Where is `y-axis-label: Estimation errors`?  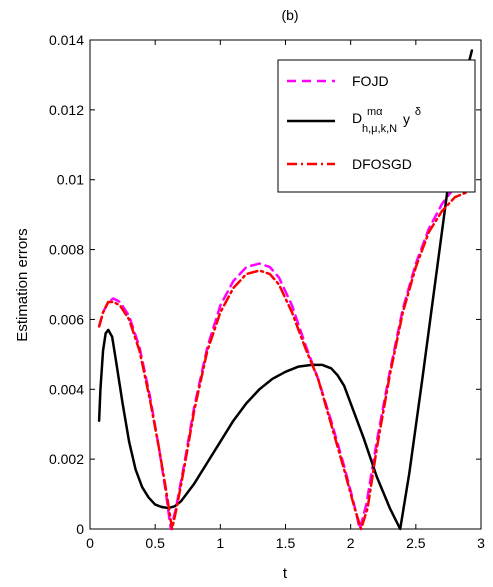
y-axis-label: Estimation errors is located at coordinates (22, 284).